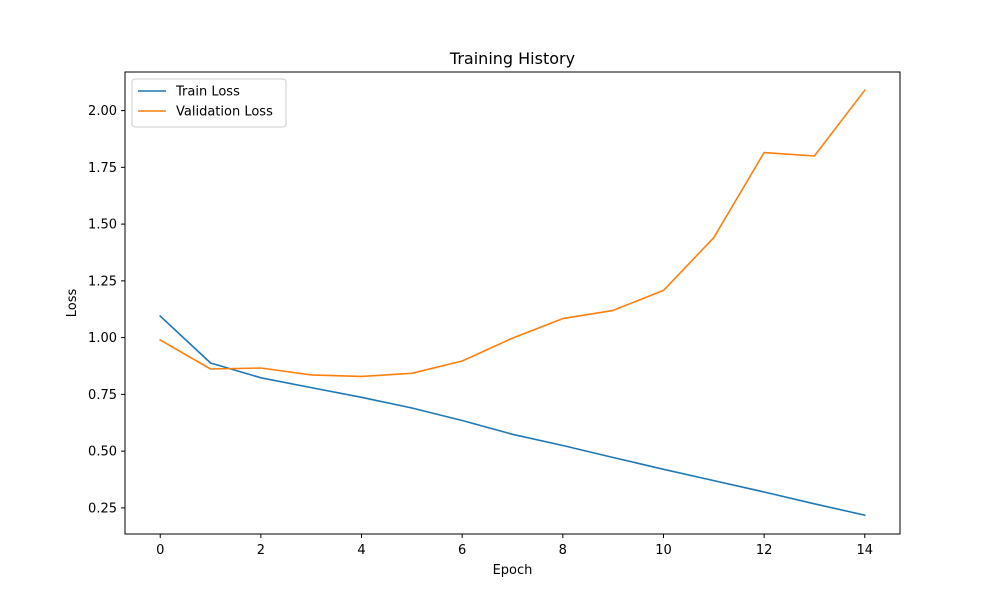 The width and height of the screenshot is (1000, 600). I want to click on x-tick-label: 12, so click(764, 550).